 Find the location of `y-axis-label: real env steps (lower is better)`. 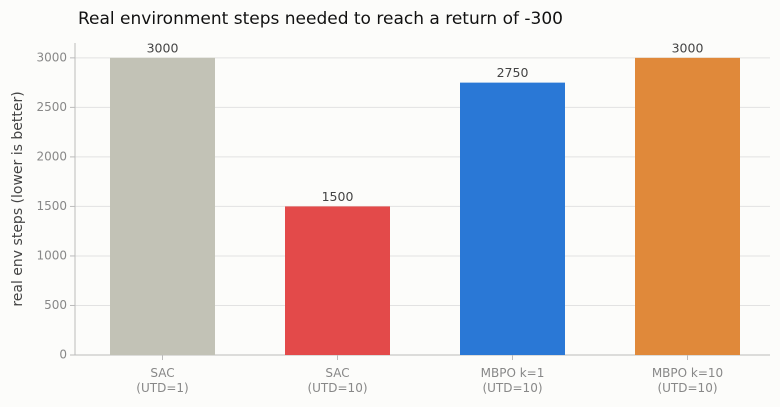

y-axis-label: real env steps (lower is better) is located at coordinates (18, 198).